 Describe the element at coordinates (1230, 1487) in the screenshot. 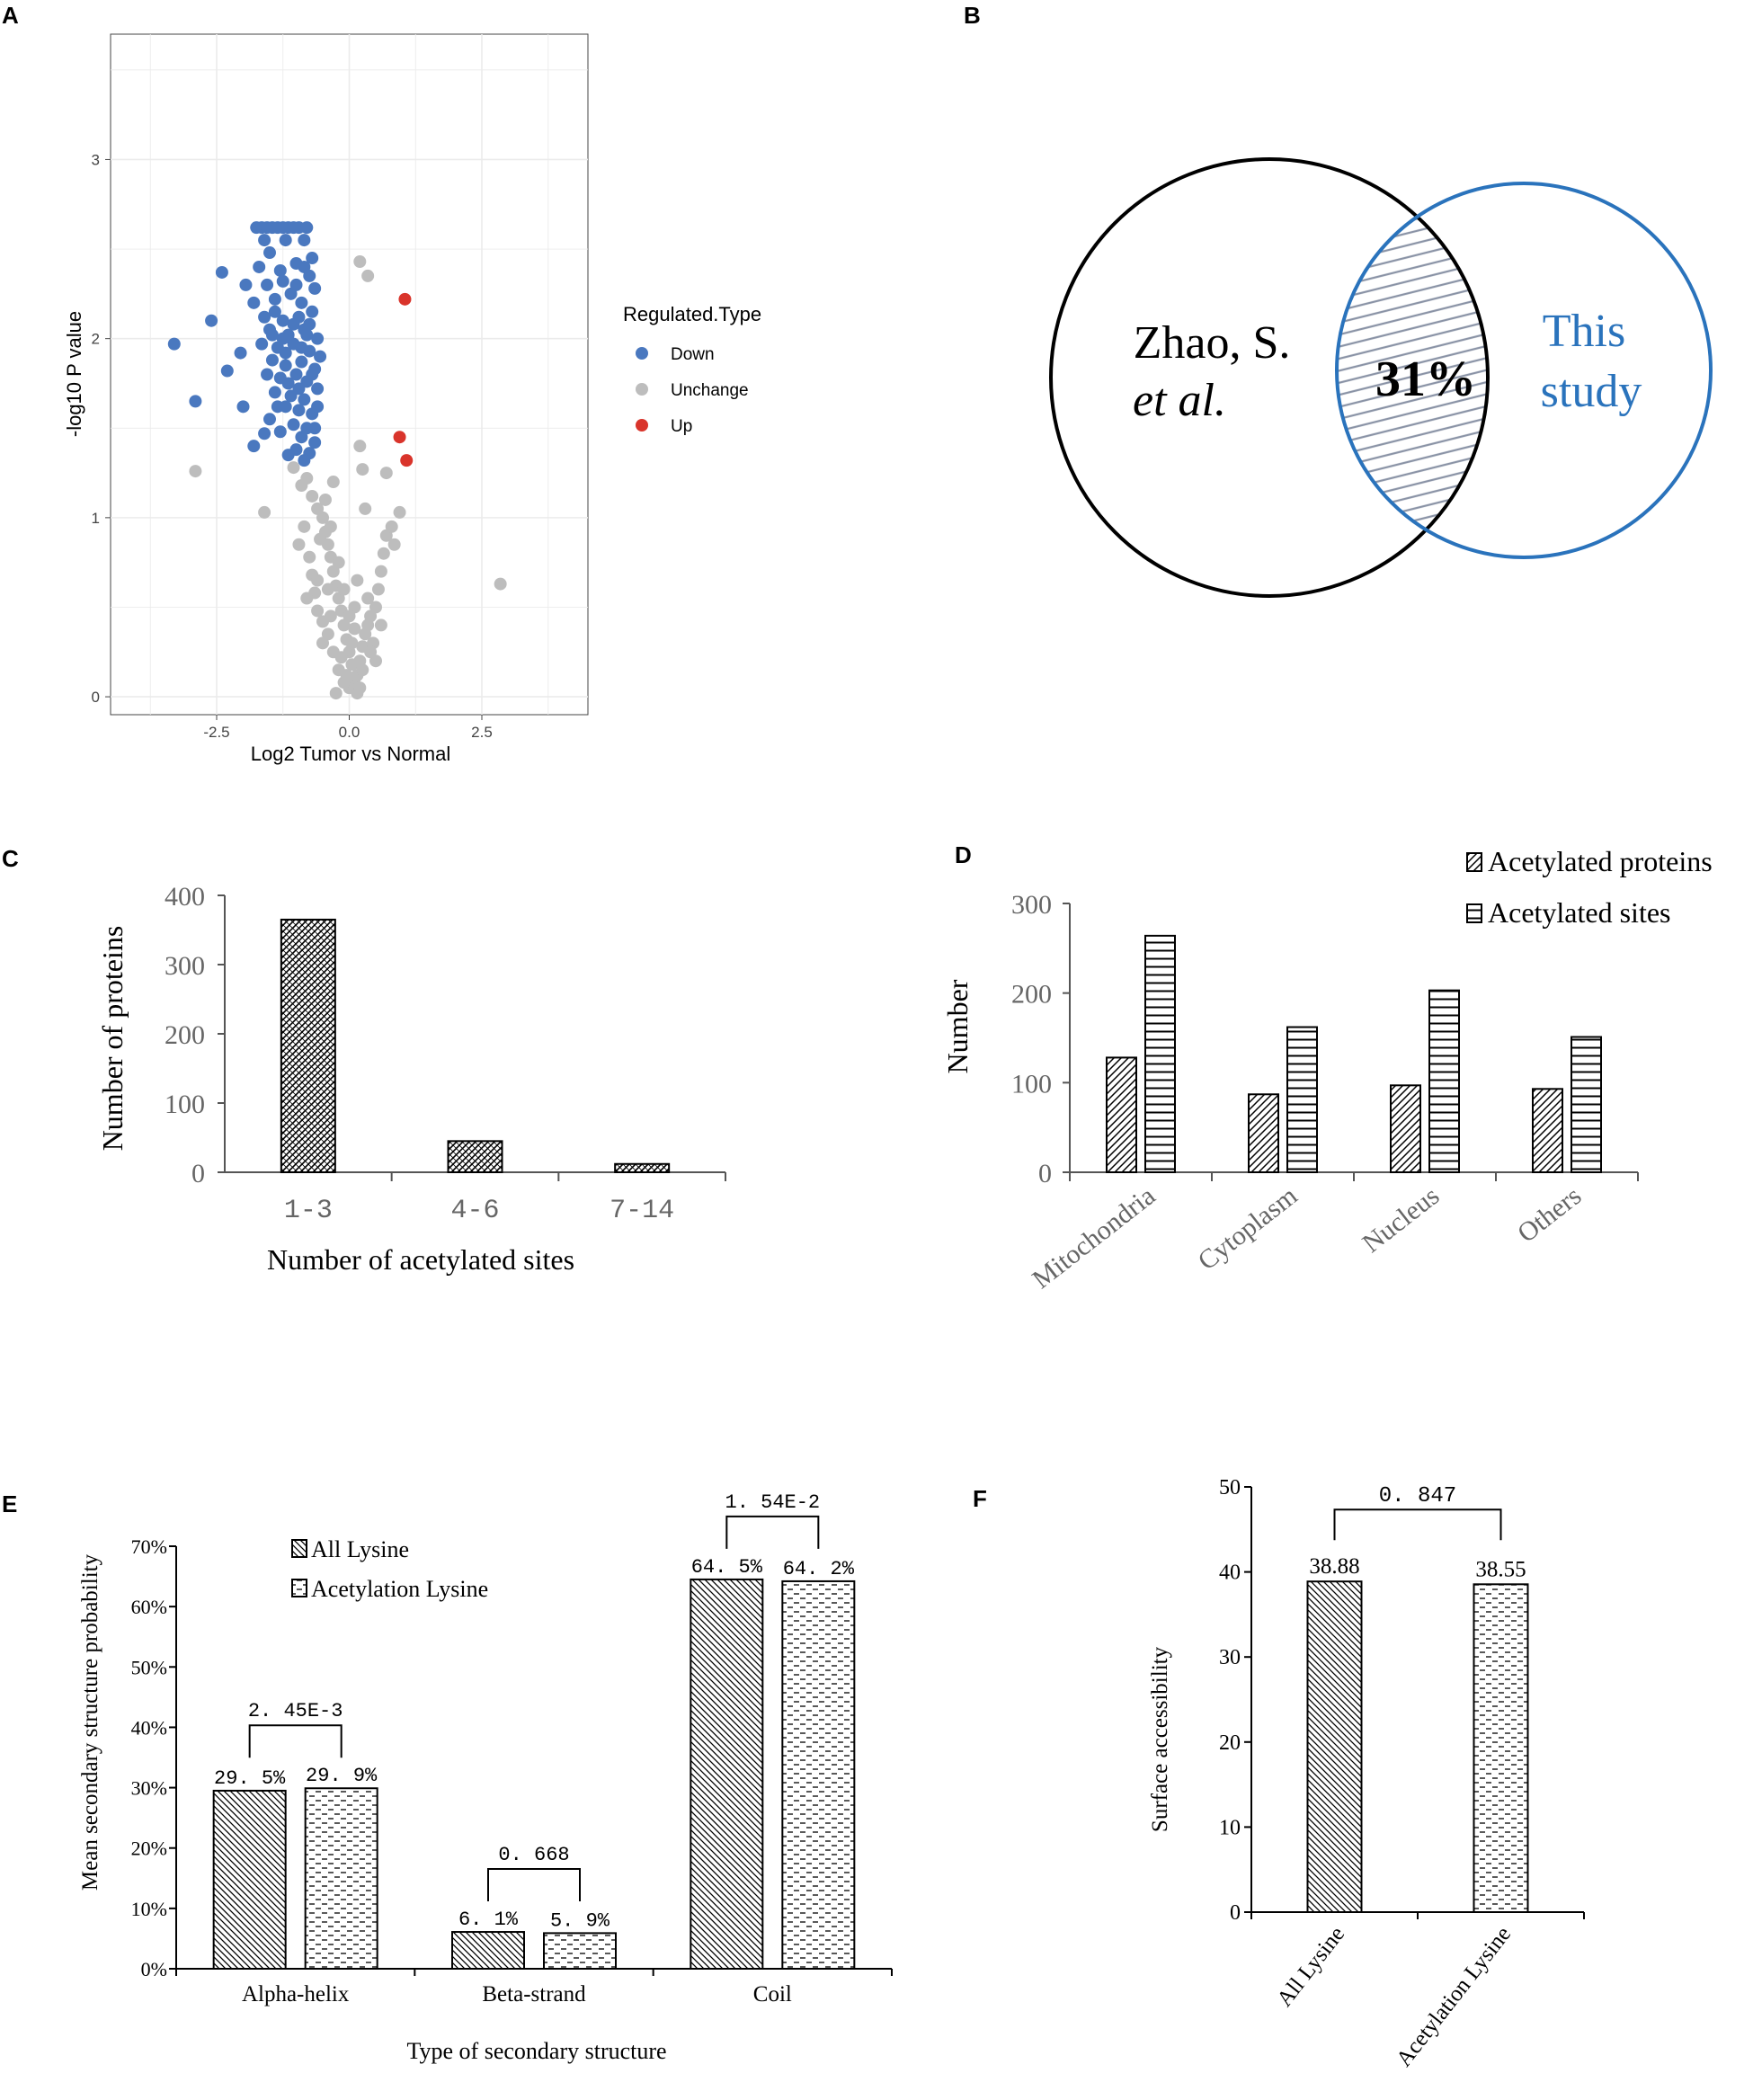

I see `chart-f-y-tick-label: 50` at that location.